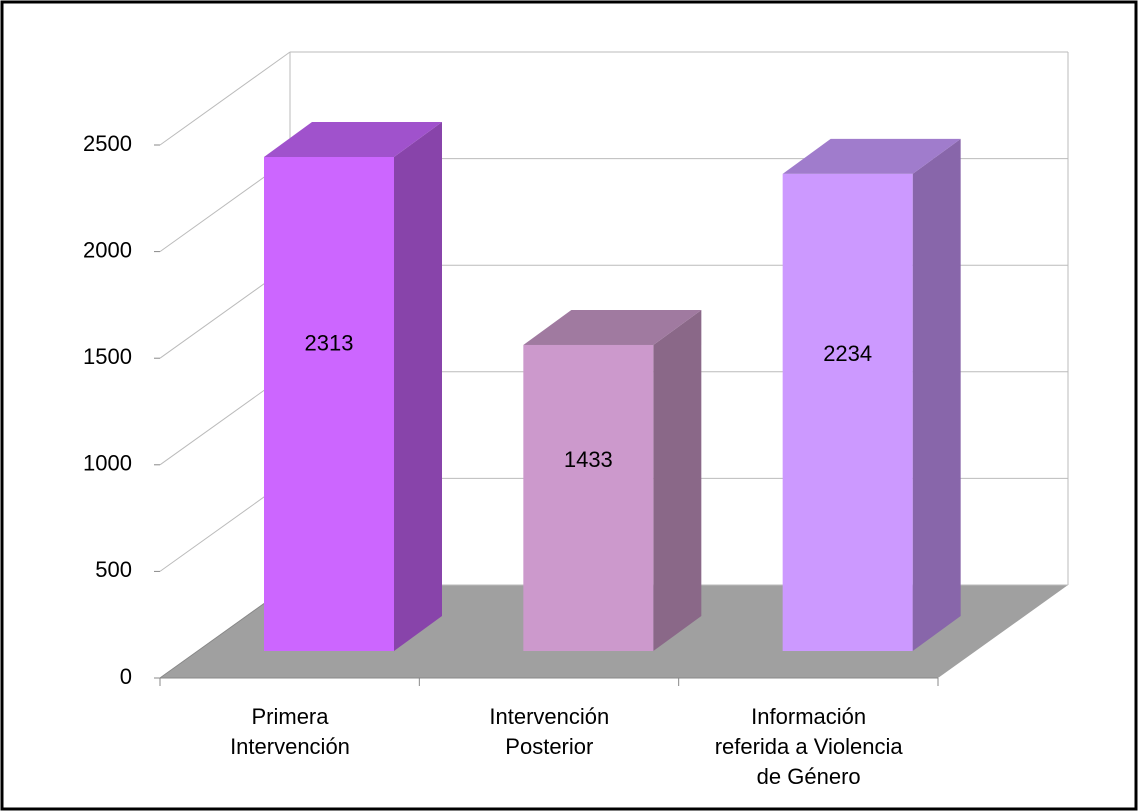 The width and height of the screenshot is (1138, 811). What do you see at coordinates (847, 353) in the screenshot?
I see `data-label: 2234` at bounding box center [847, 353].